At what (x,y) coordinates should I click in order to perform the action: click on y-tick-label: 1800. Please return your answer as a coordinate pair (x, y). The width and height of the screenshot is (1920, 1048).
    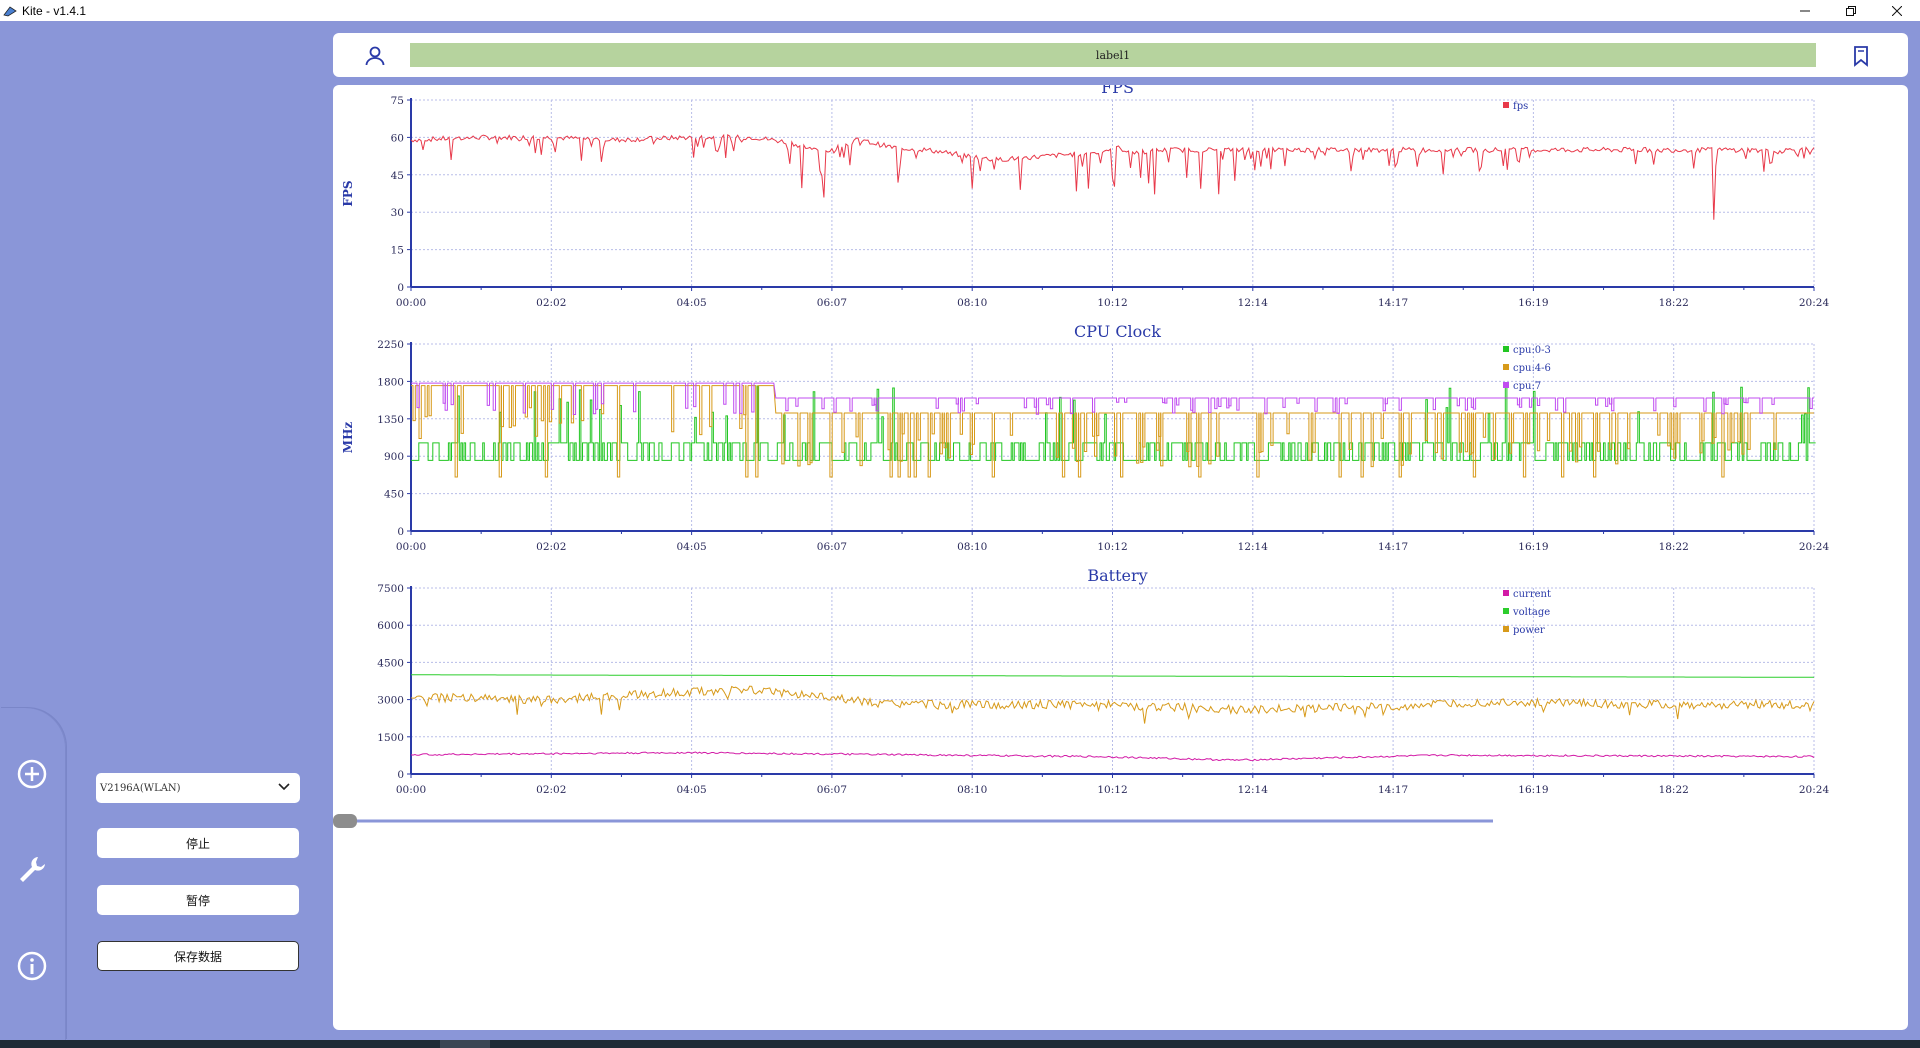
    Looking at the image, I should click on (390, 382).